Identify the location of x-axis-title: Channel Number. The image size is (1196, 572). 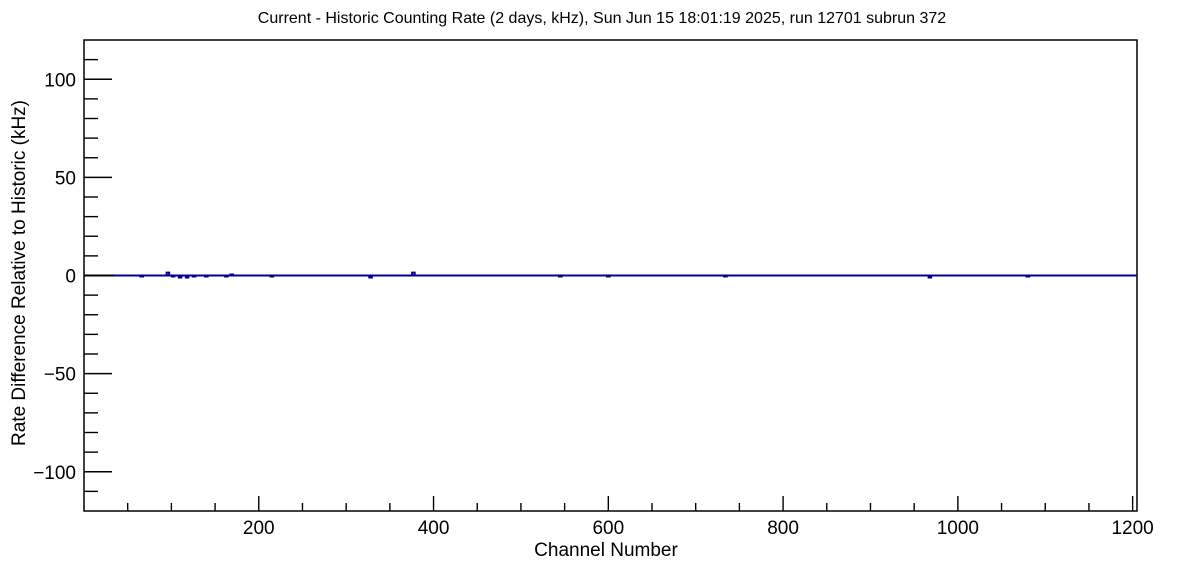
(606, 550).